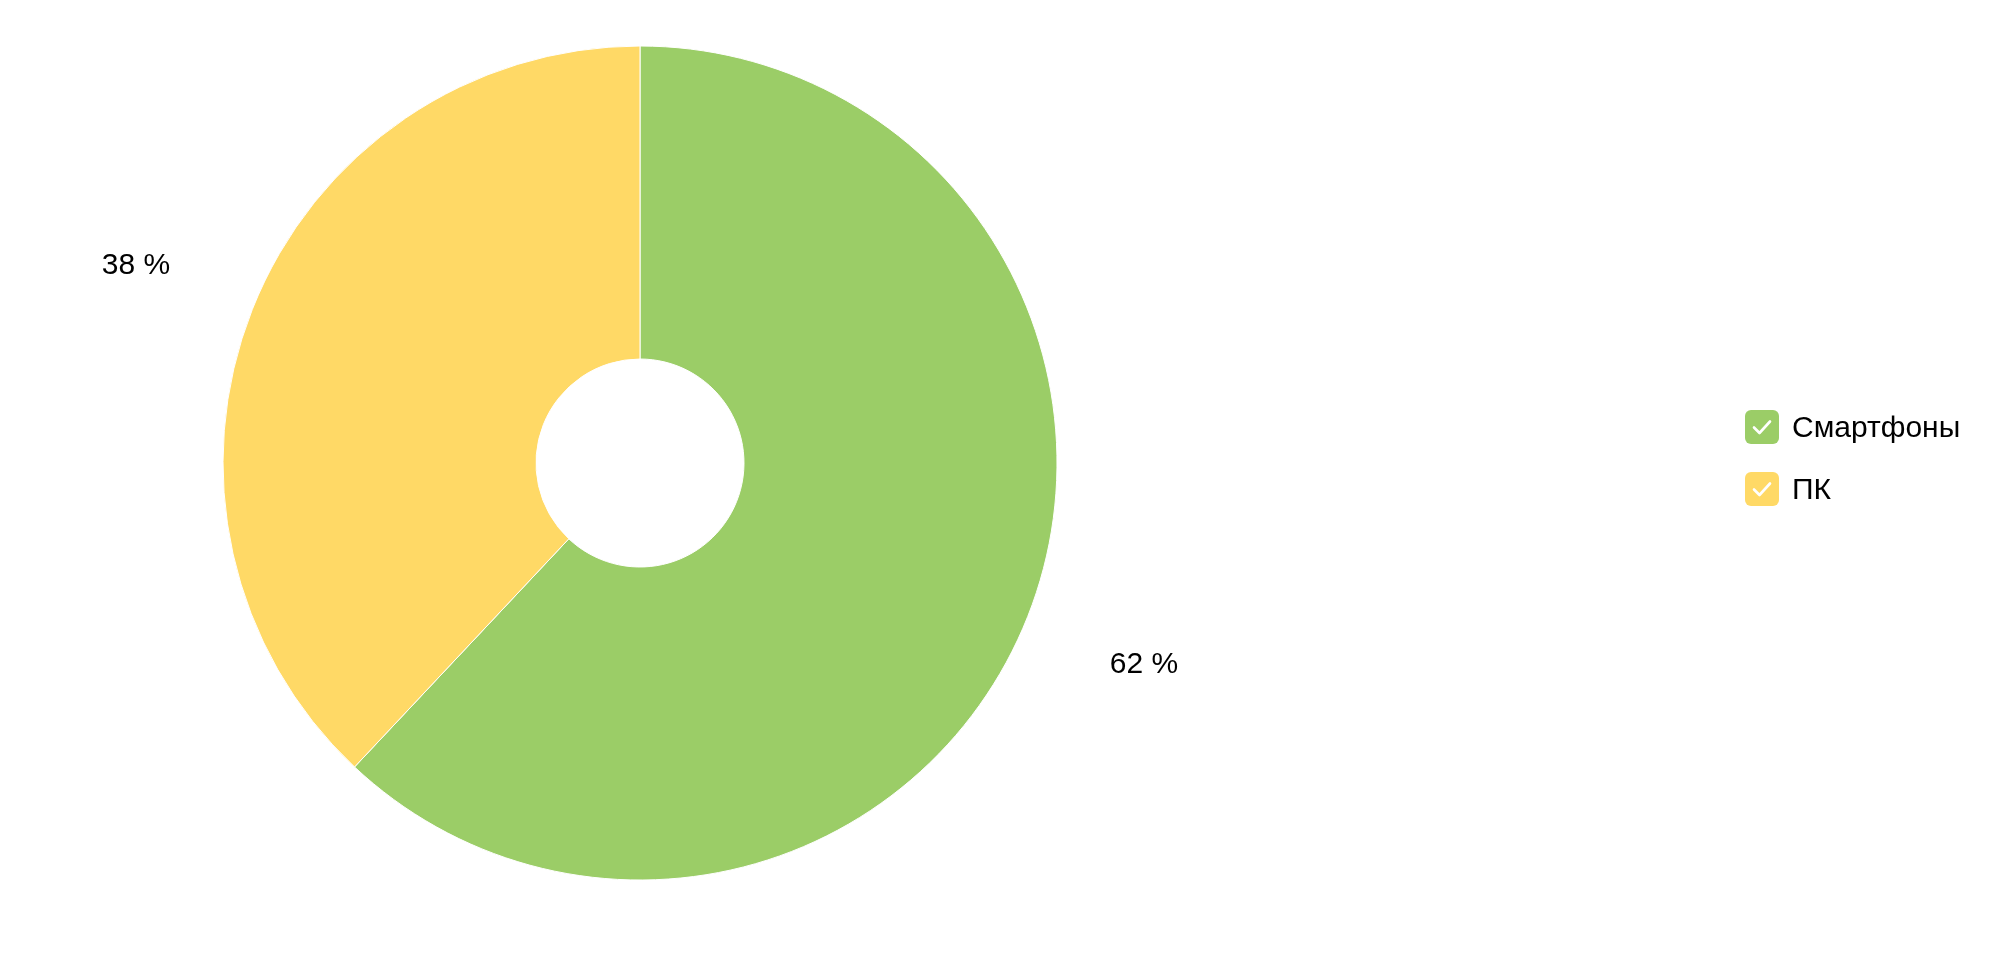 Image resolution: width=2000 pixels, height=969 pixels. Describe the element at coordinates (136, 263) in the screenshot. I see `data-label: 38 %` at that location.